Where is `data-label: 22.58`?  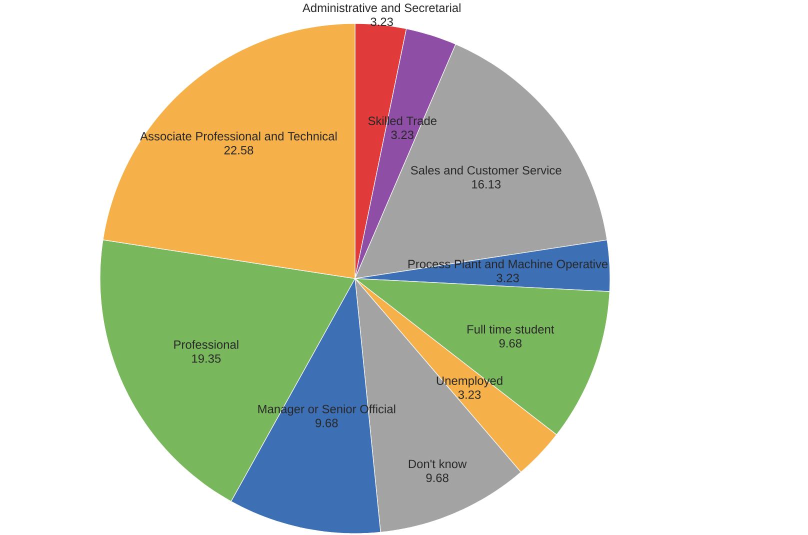 data-label: 22.58 is located at coordinates (239, 150).